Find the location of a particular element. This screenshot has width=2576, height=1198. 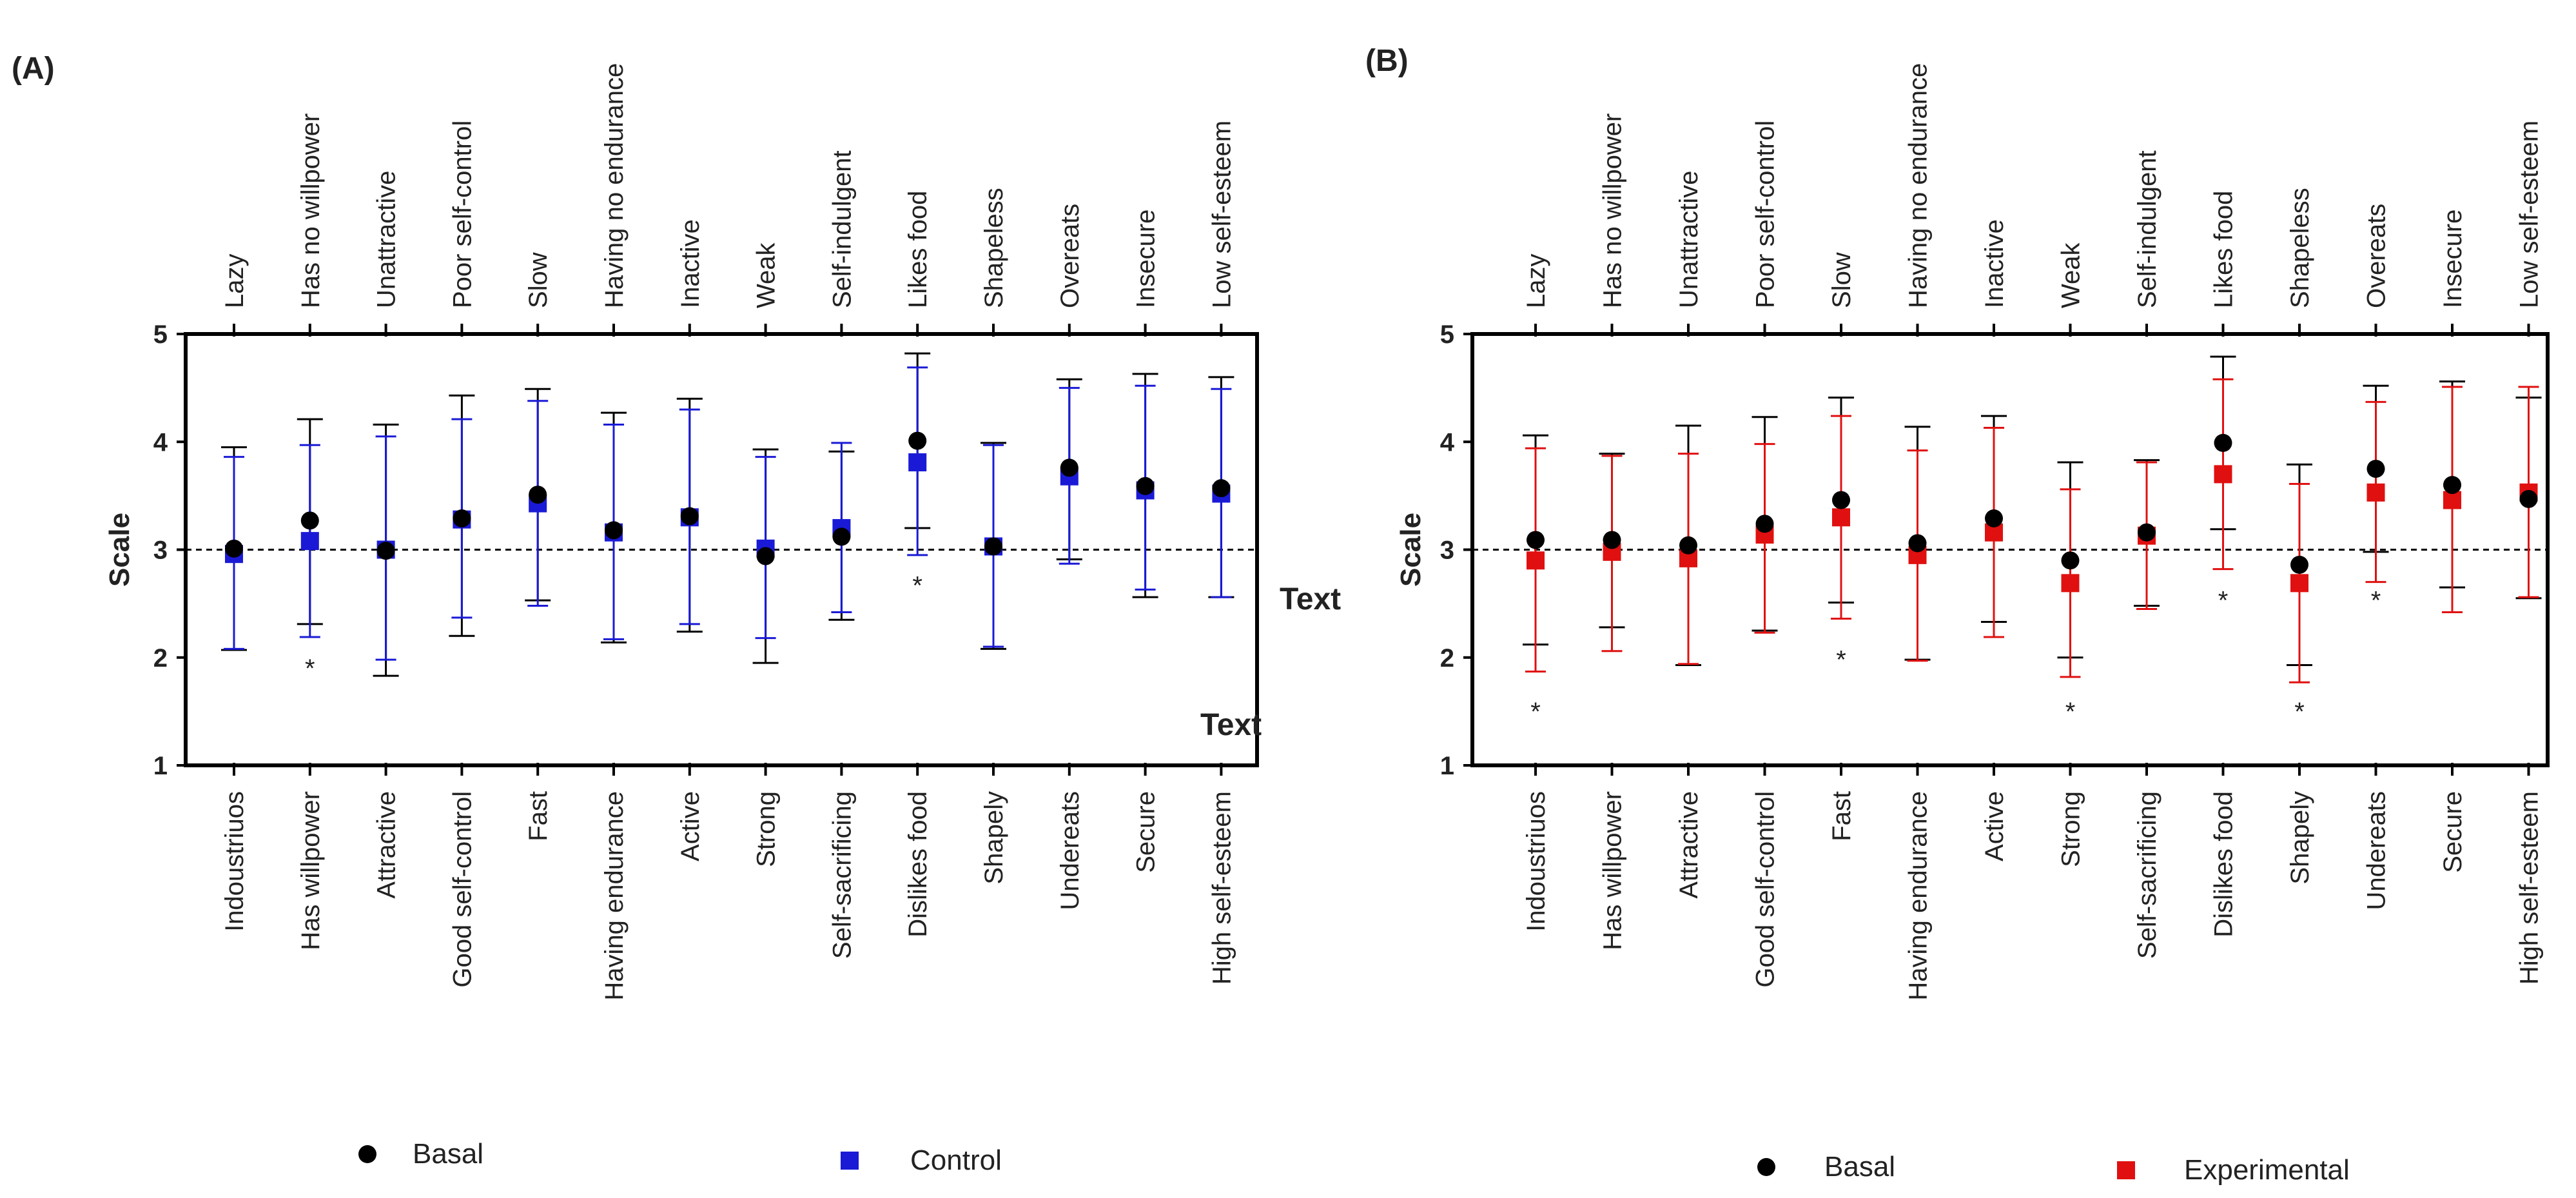

top-category-label: Self-indulgent is located at coordinates (842, 229).